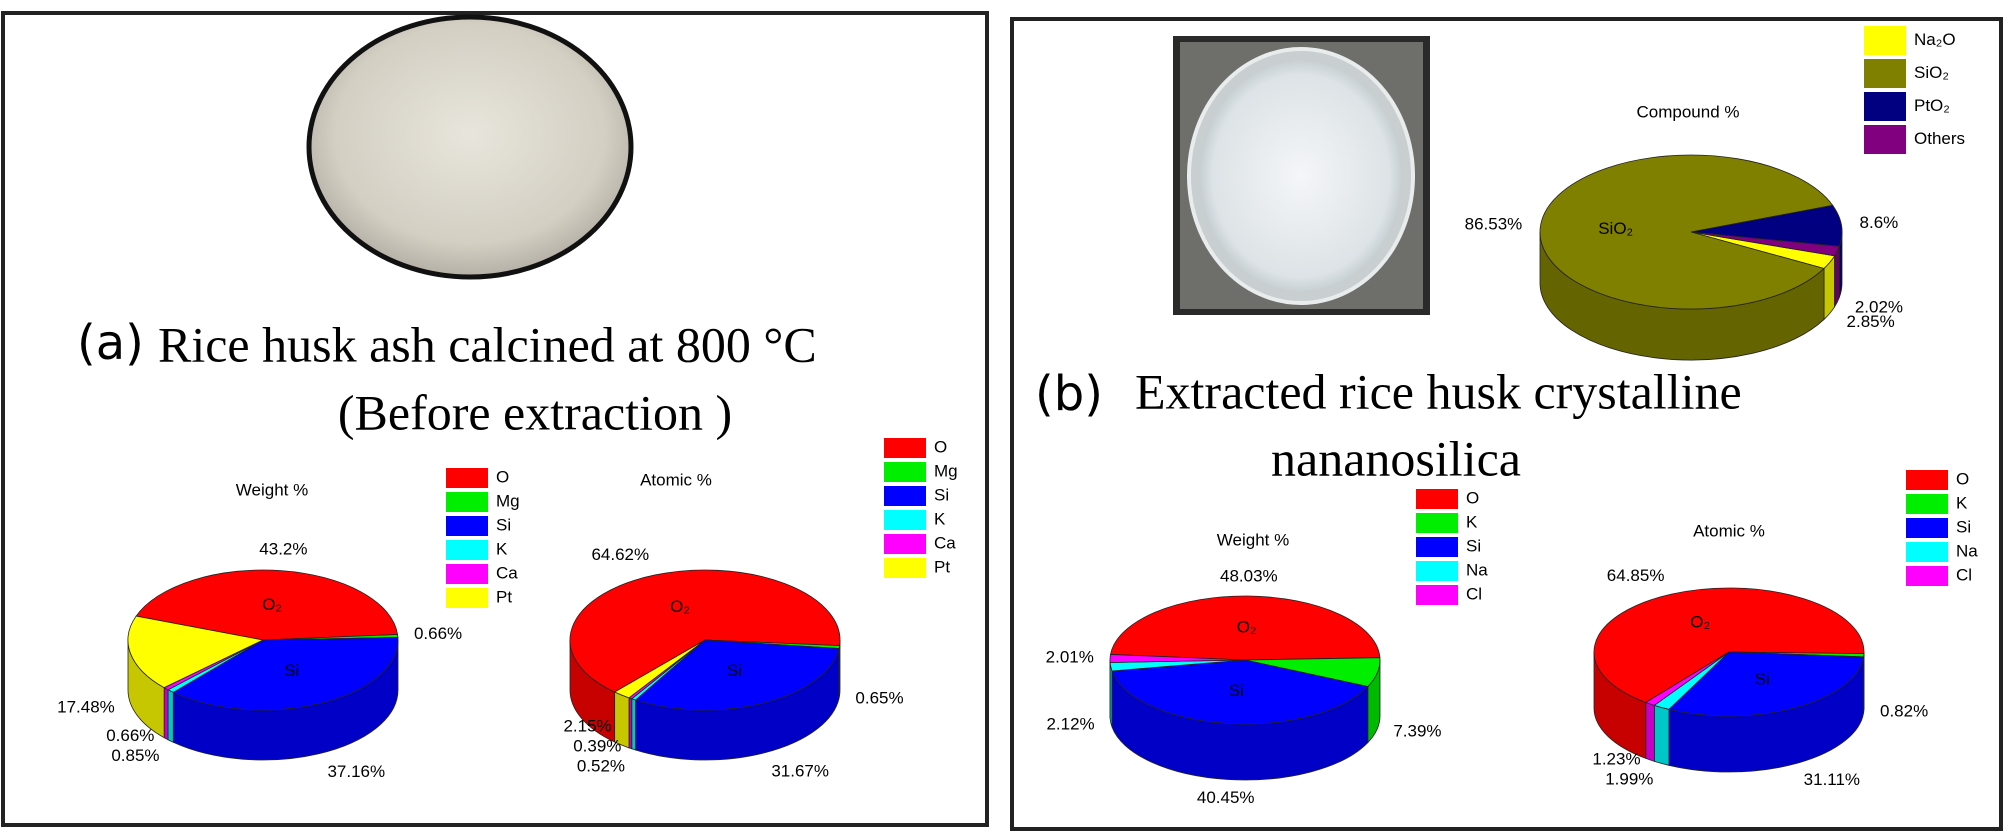 This screenshot has width=2009, height=832. I want to click on chart-title: Weight %, so click(1253, 539).